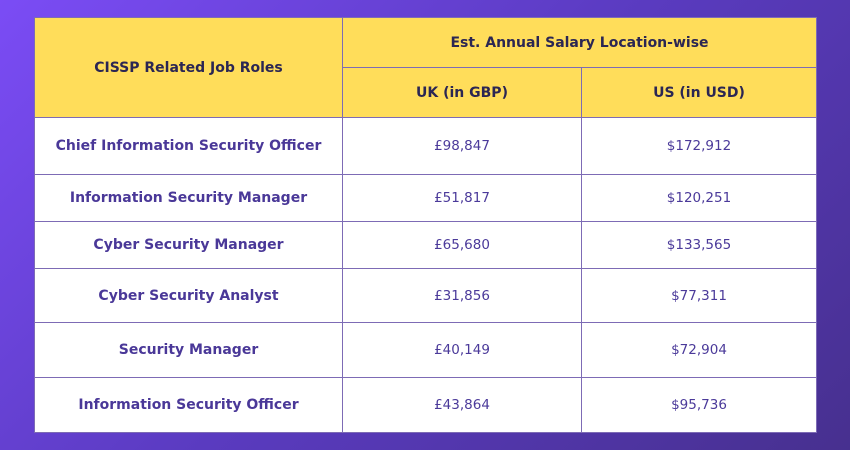 This screenshot has width=850, height=450. What do you see at coordinates (462, 198) in the screenshot?
I see `uk-salary-cell: £51,817` at bounding box center [462, 198].